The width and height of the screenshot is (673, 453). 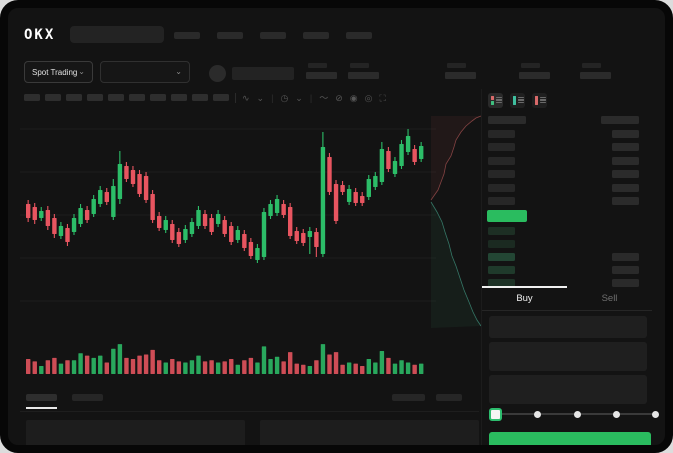 I want to click on slider-handle, so click(x=495, y=414).